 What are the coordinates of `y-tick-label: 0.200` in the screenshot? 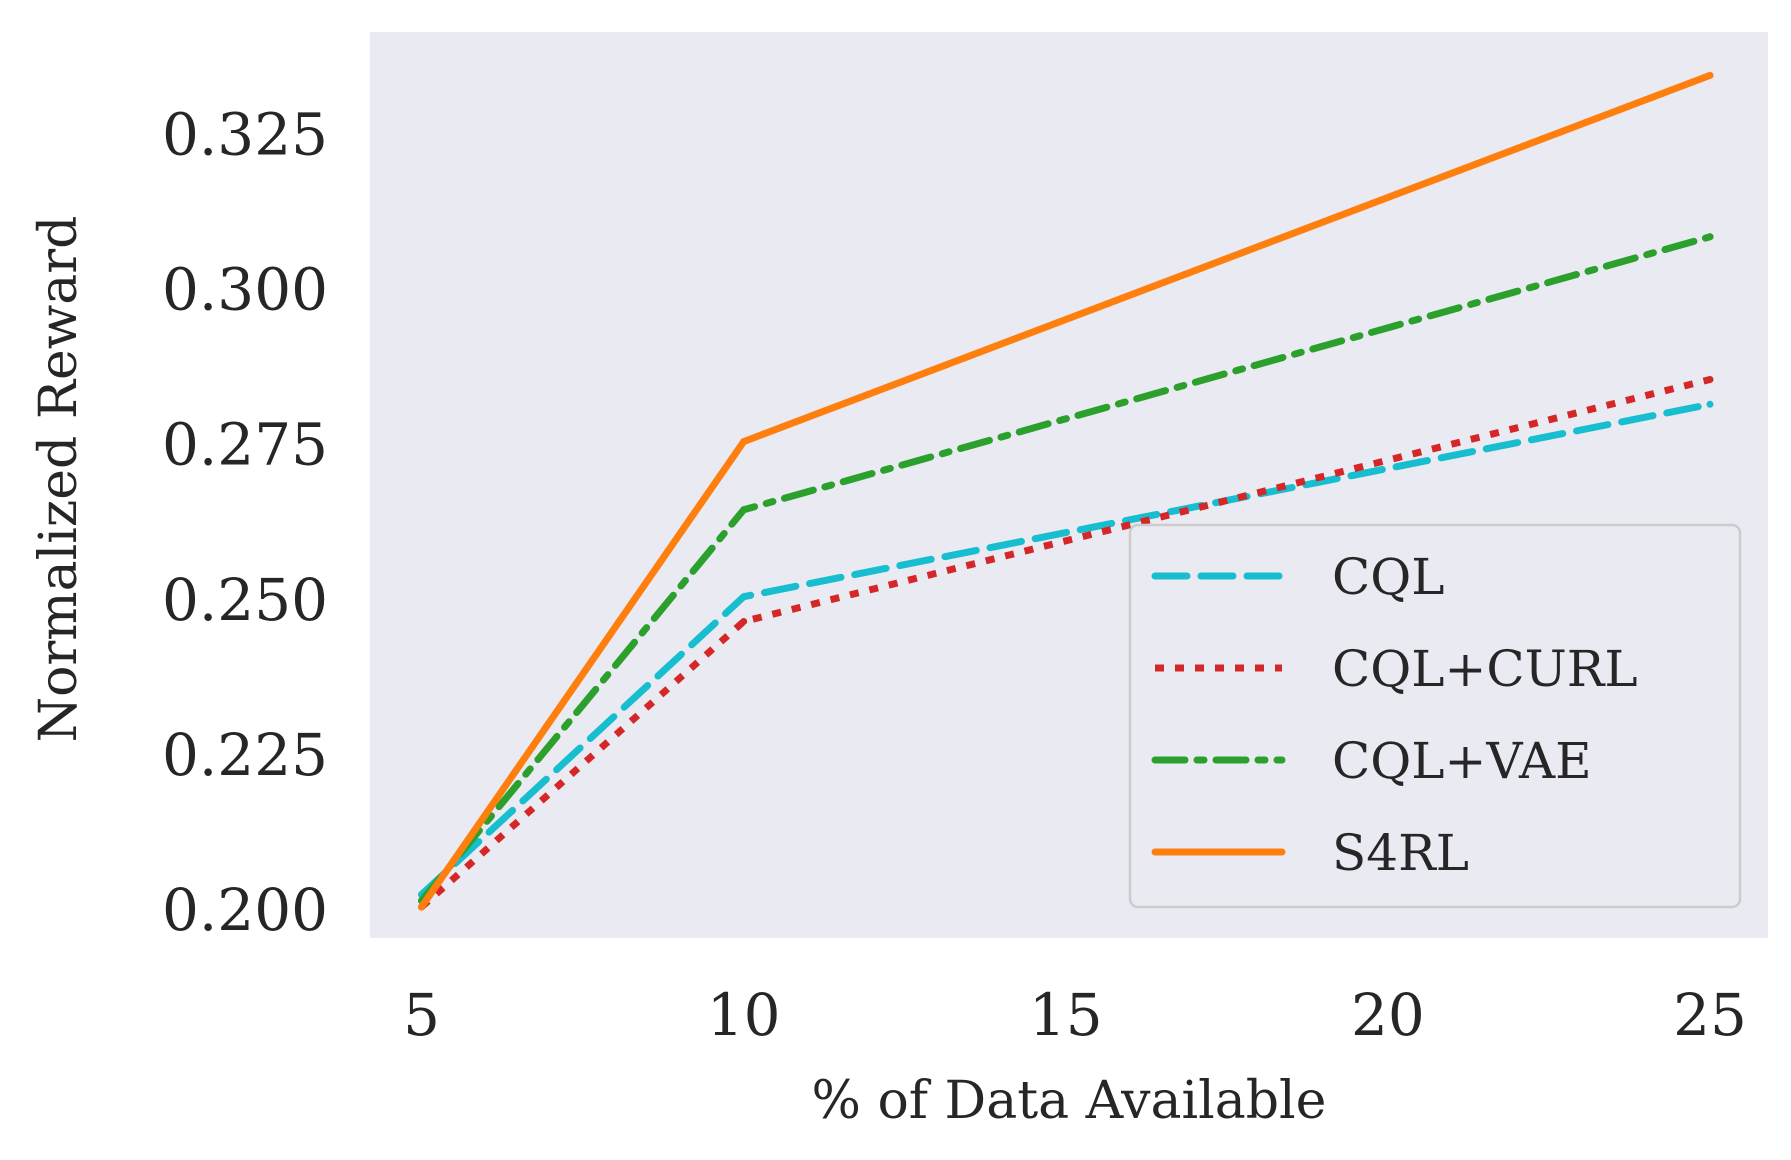 It's located at (245, 910).